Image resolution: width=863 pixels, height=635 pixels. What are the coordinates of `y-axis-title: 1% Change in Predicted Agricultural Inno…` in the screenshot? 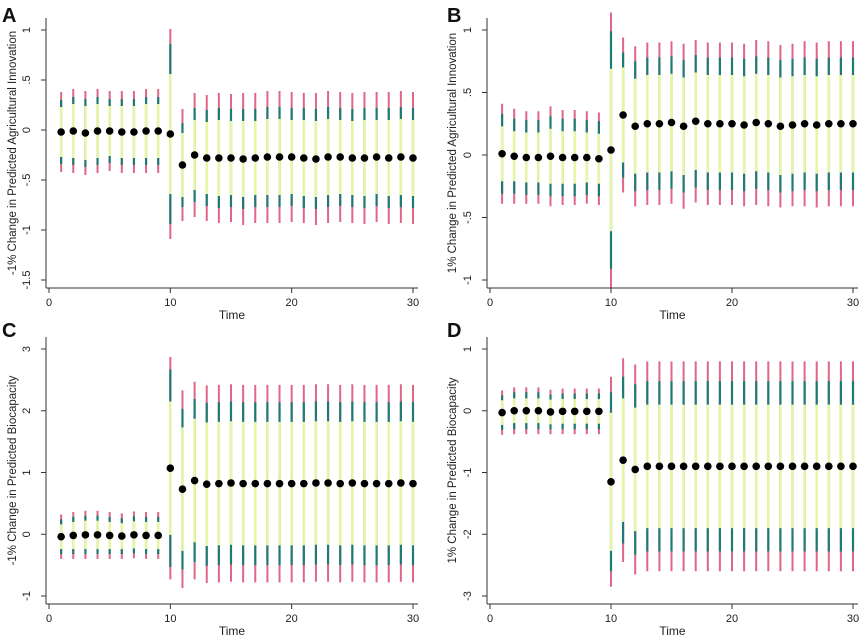 It's located at (453, 153).